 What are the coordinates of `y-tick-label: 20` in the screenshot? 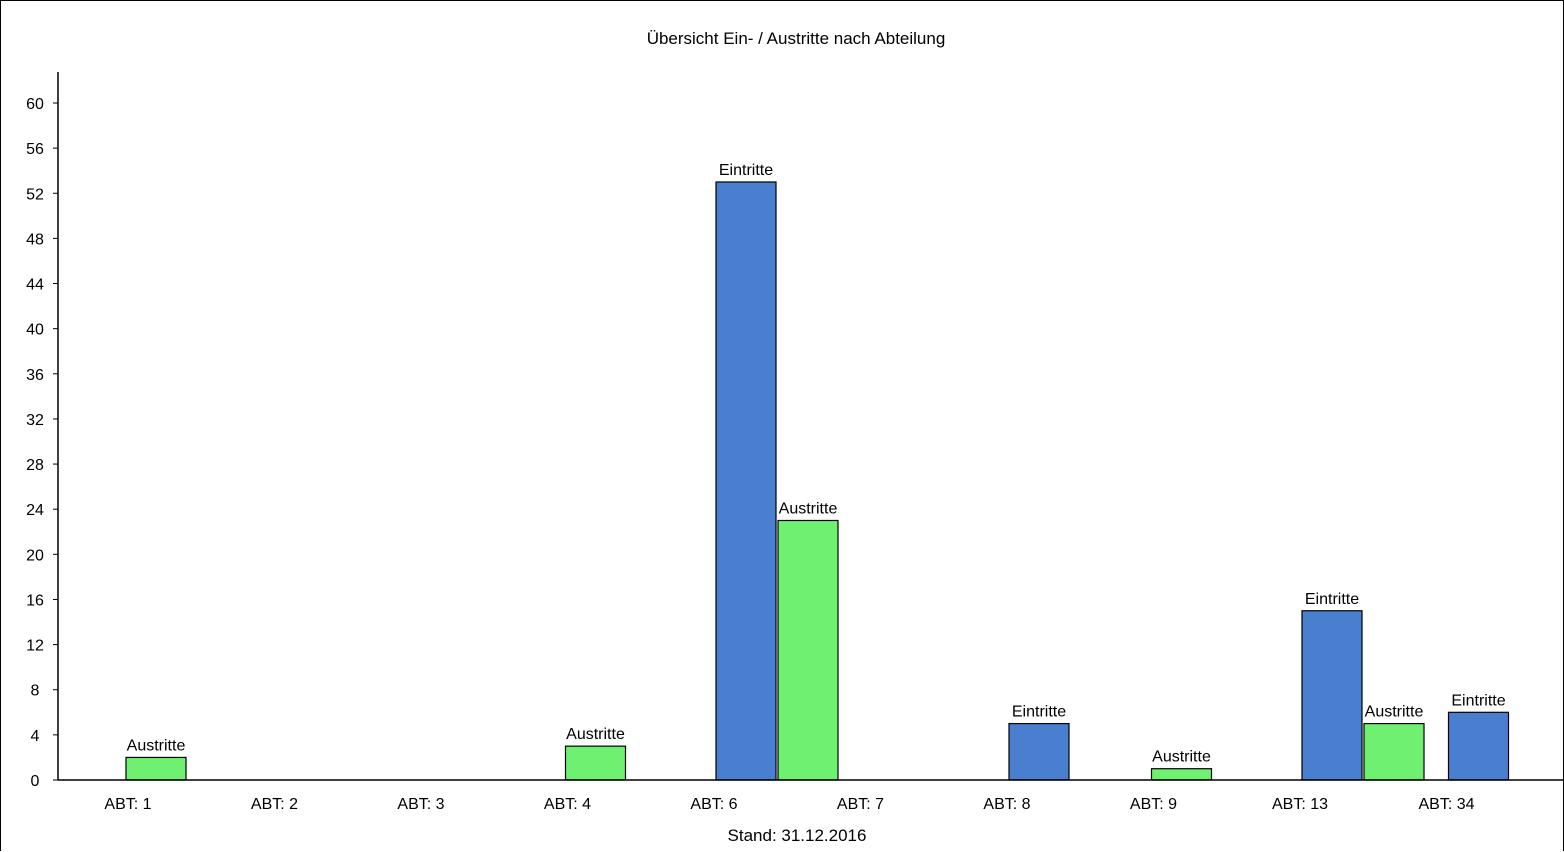 It's located at (35, 555).